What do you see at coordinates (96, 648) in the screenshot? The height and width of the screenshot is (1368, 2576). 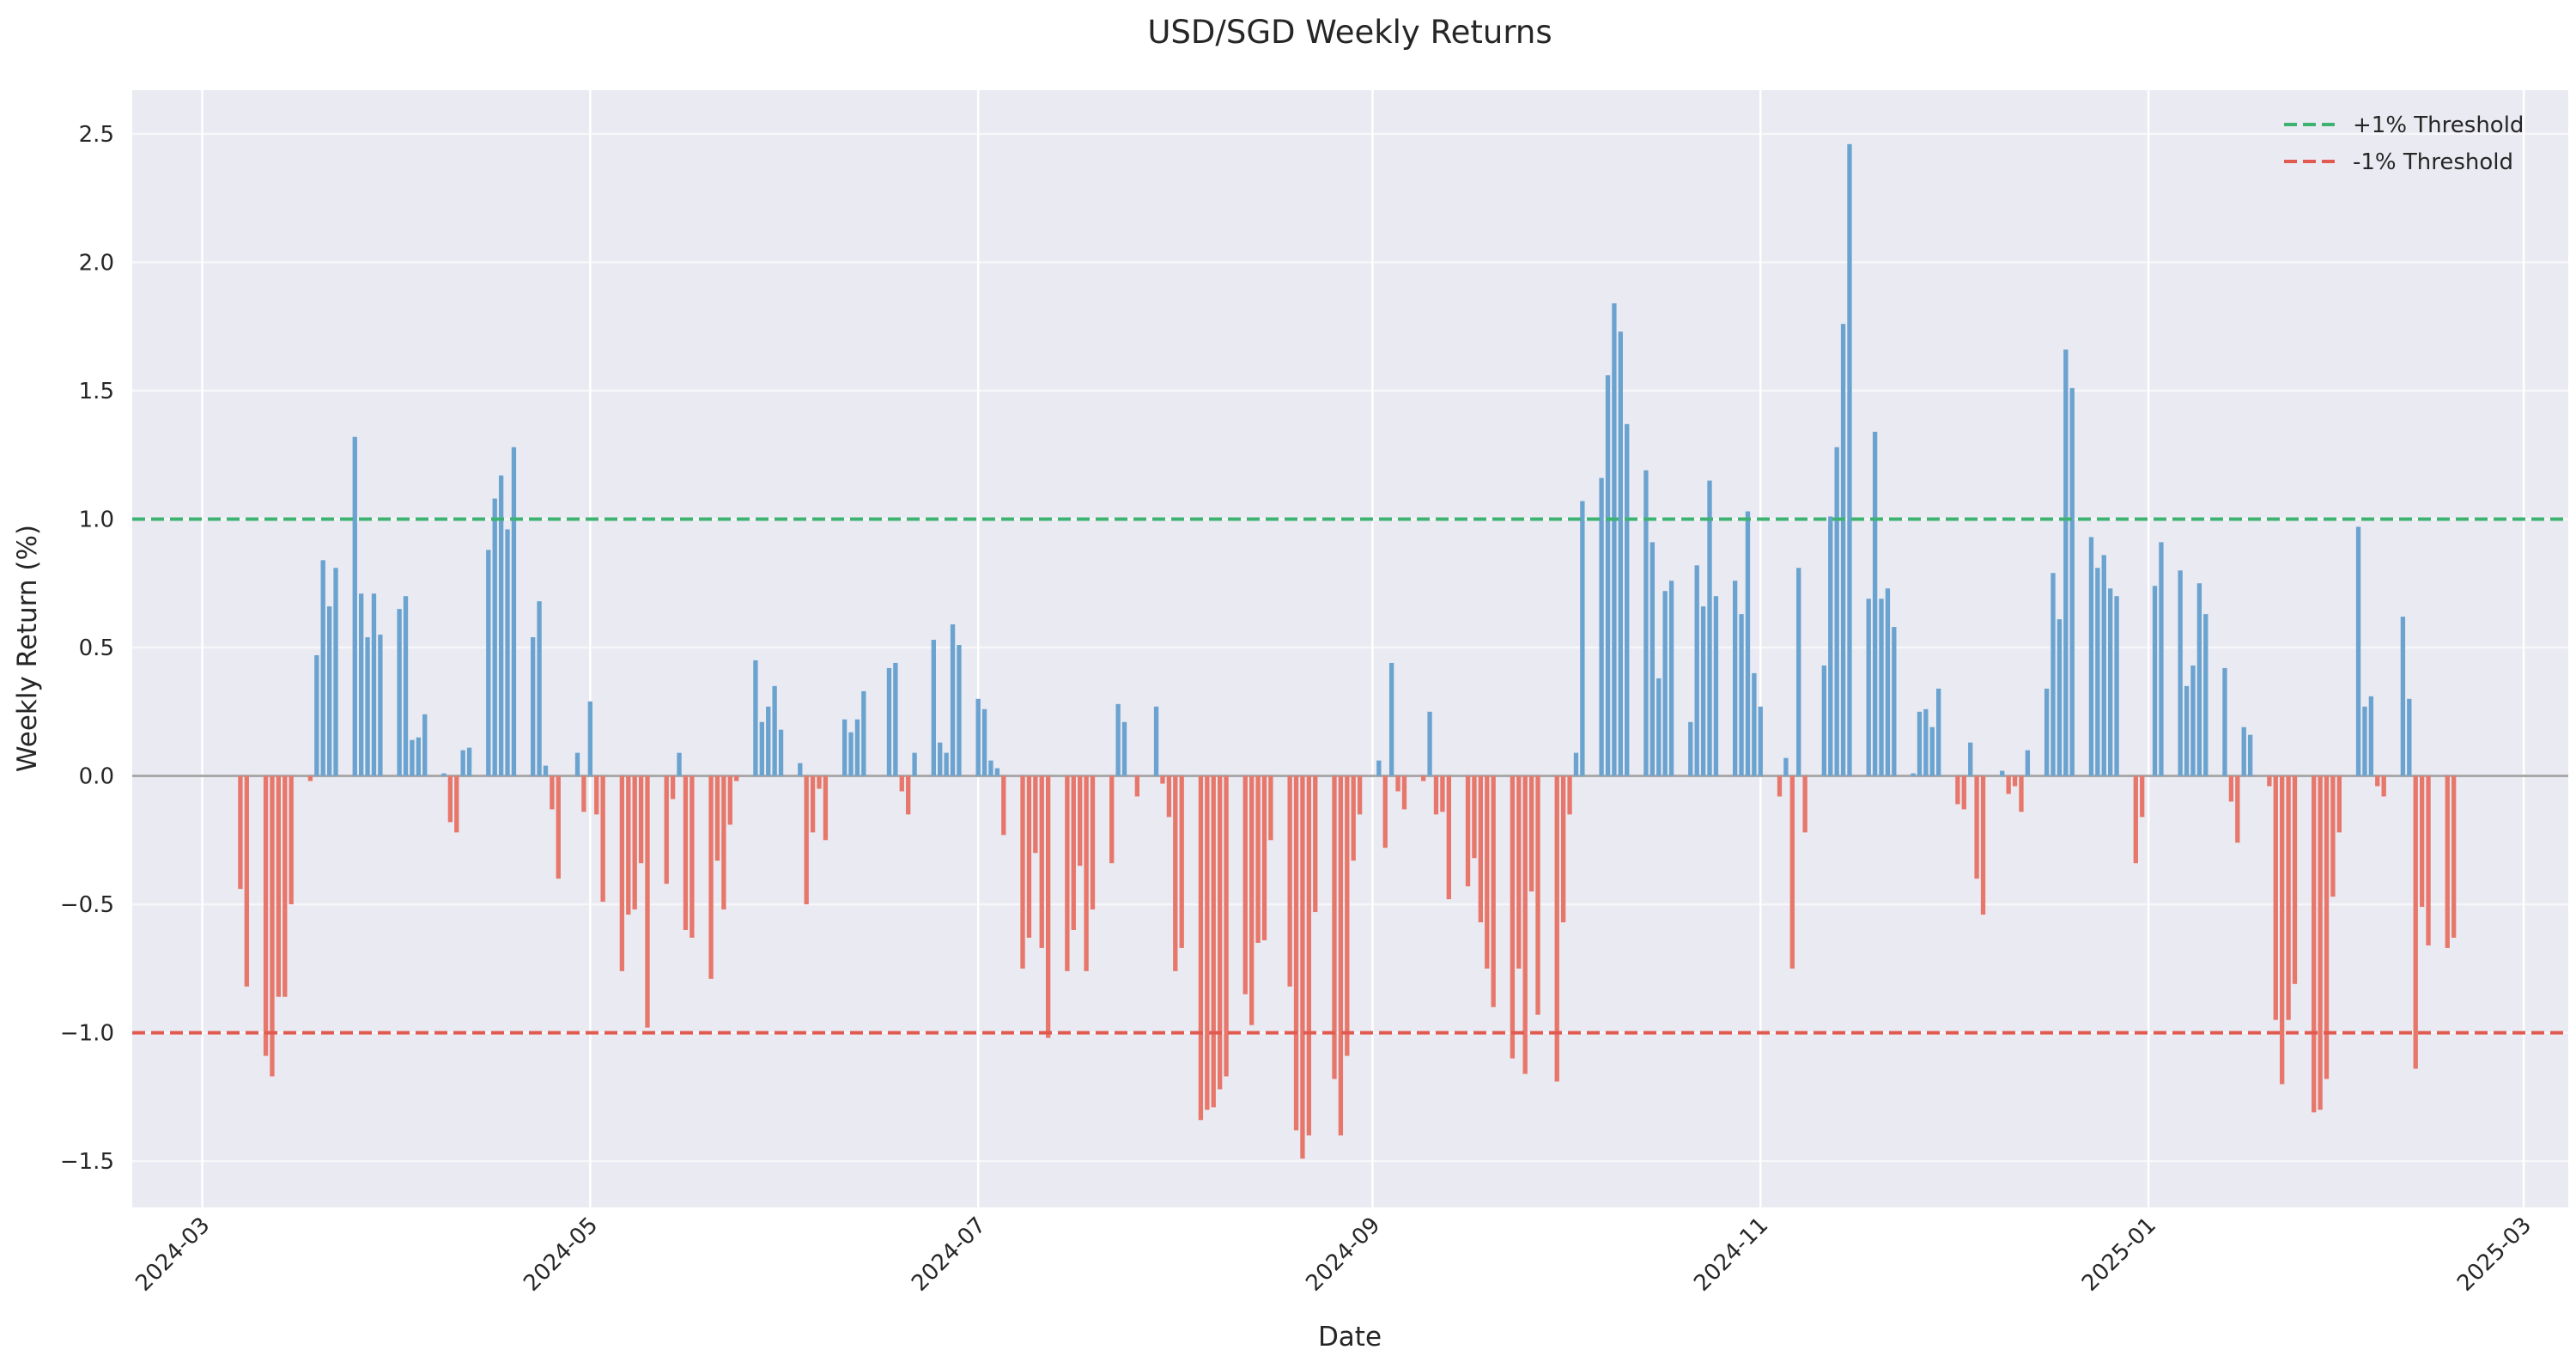 I see `y-tick-label: 0.5` at bounding box center [96, 648].